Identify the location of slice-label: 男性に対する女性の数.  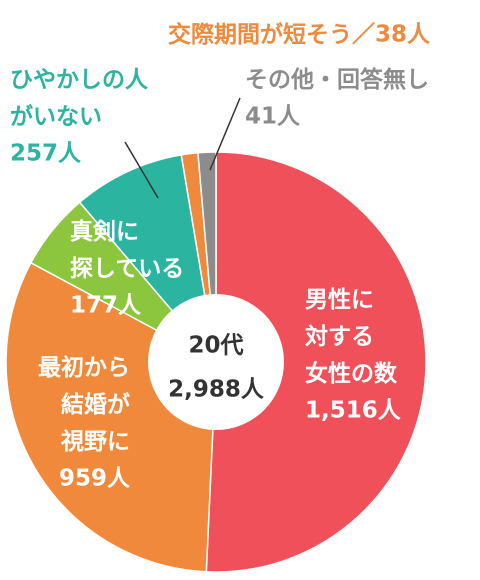
(351, 337).